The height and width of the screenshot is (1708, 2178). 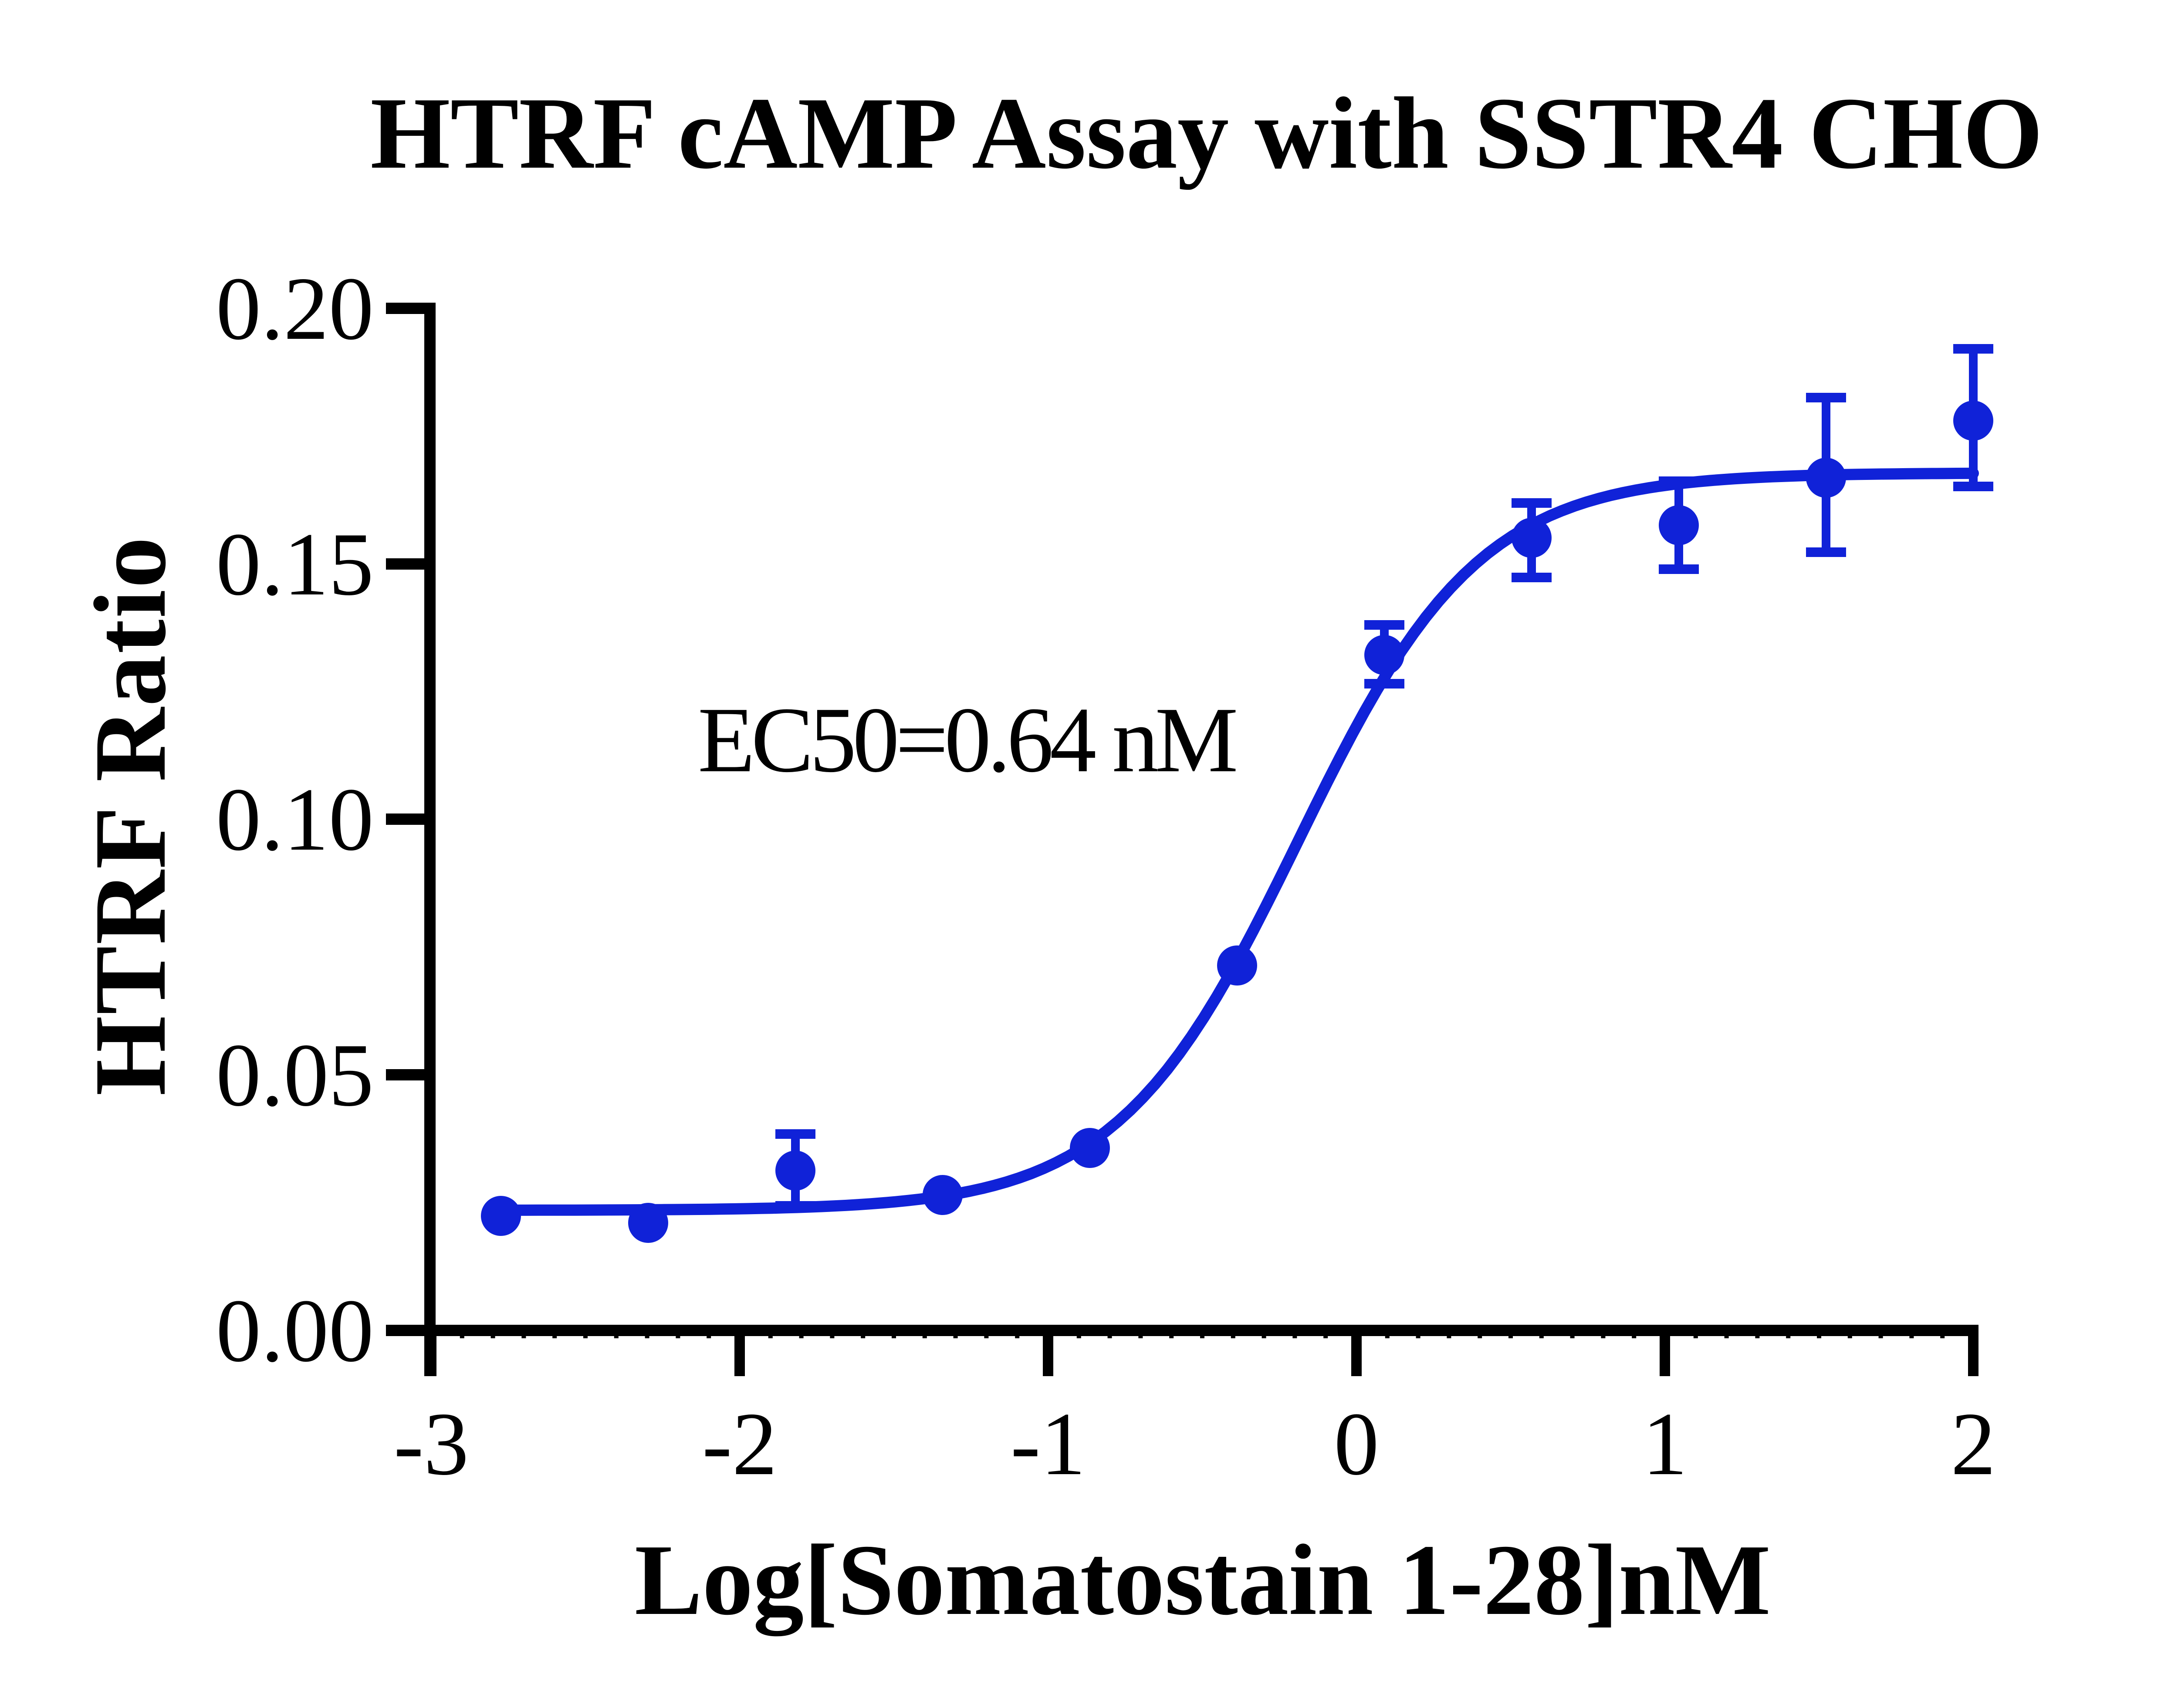 I want to click on svg-text: 1, so click(x=1665, y=1444).